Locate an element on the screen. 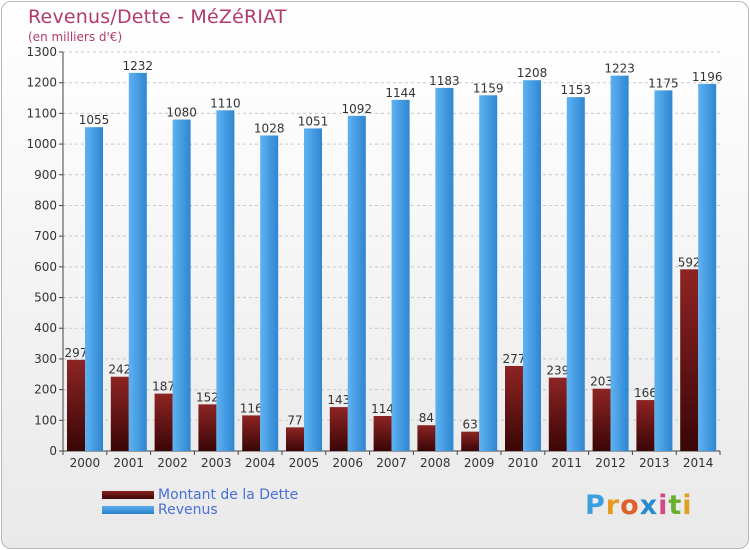  x-tick-label: 2014 is located at coordinates (698, 463).